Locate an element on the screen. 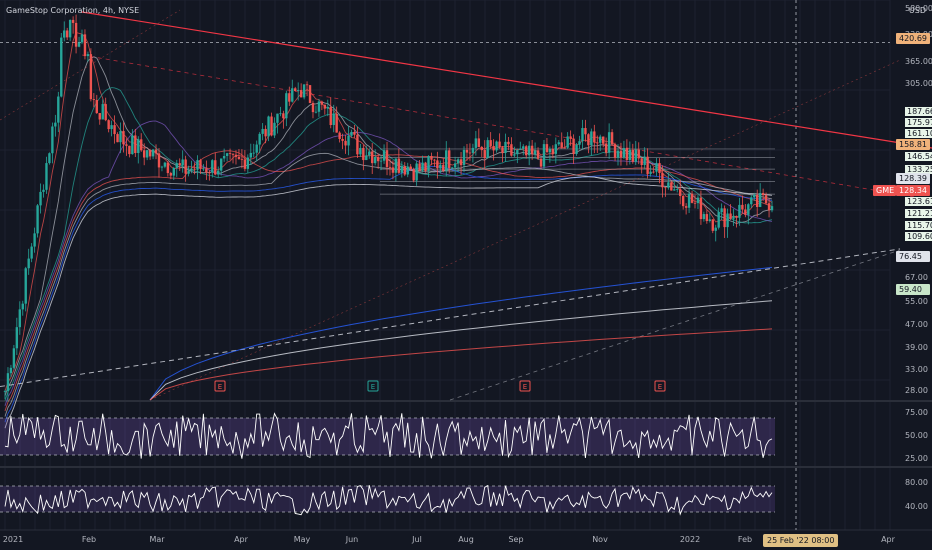  price-level-label: 187.66 is located at coordinates (918, 111).